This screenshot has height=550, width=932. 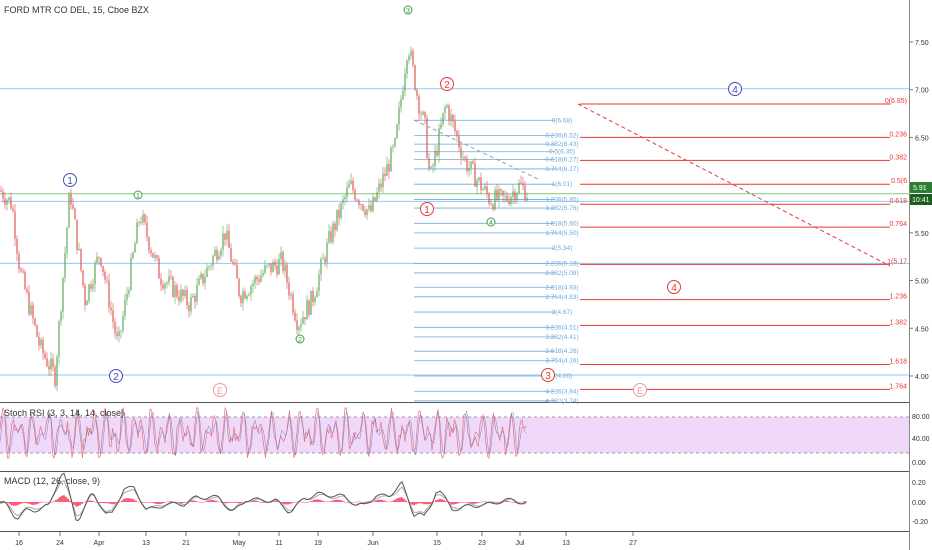 What do you see at coordinates (64, 413) in the screenshot?
I see `stoch-label: Stoch RSI (3, 3, 14, 14, close)` at bounding box center [64, 413].